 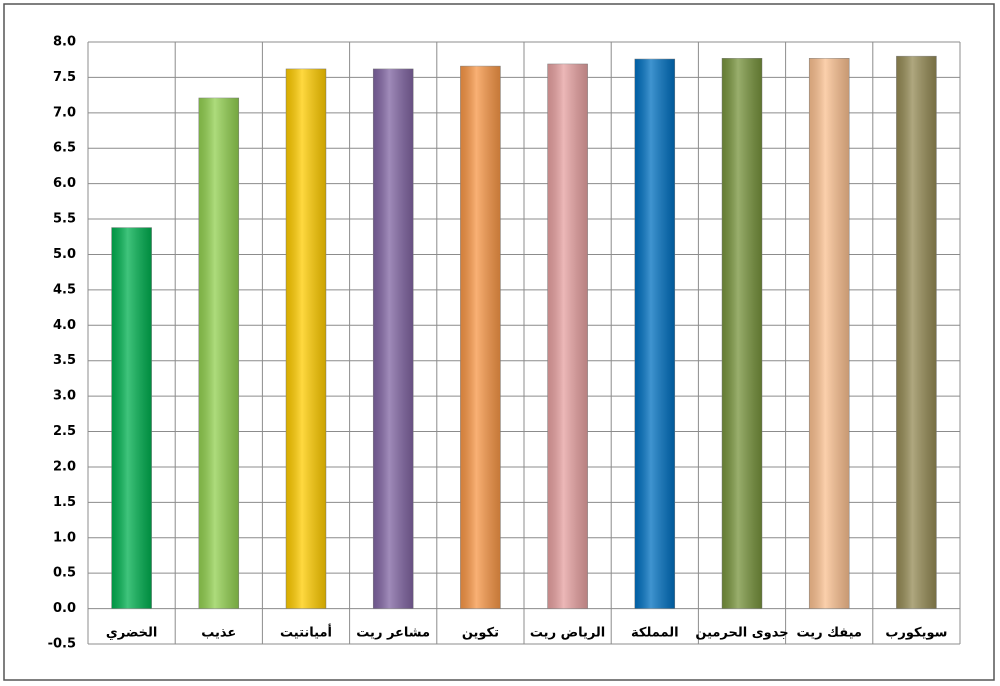 I want to click on x-tick-label: ميفك ريت, so click(x=828, y=633).